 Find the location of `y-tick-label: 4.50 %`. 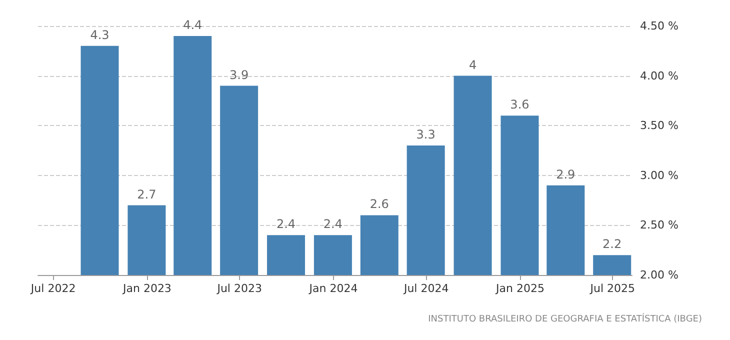

y-tick-label: 4.50 % is located at coordinates (659, 26).